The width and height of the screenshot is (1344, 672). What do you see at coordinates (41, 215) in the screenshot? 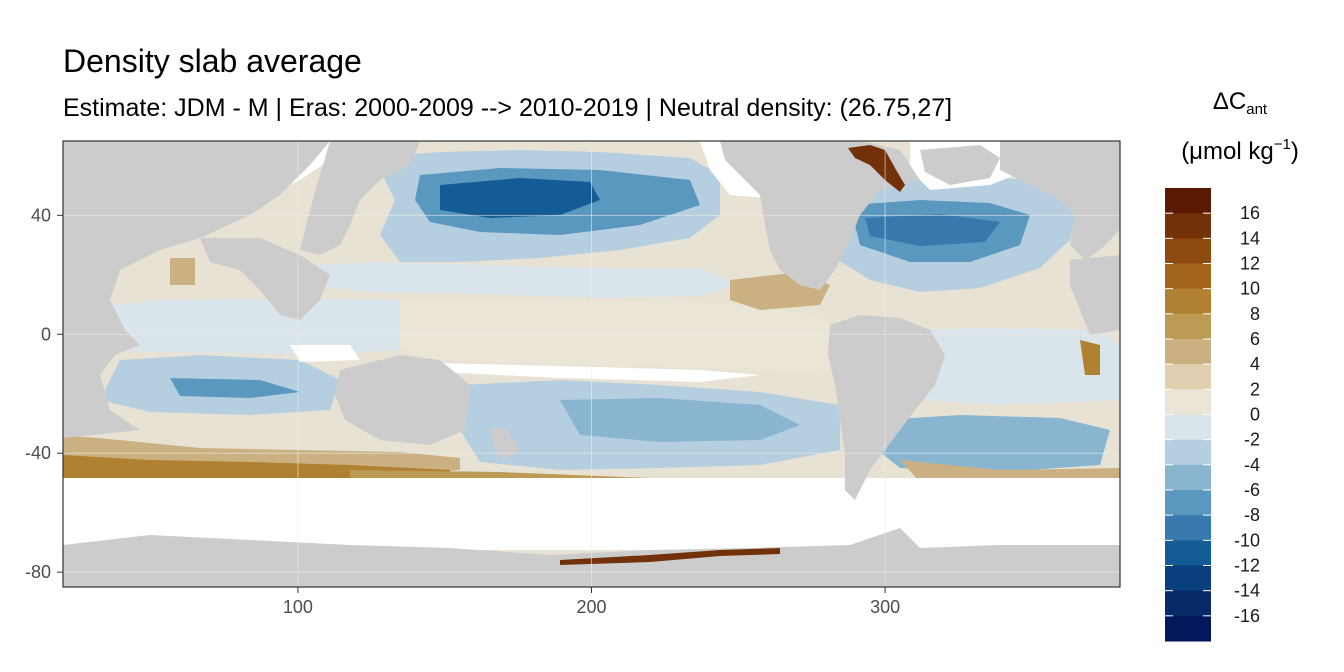
I see `y-tick-label: 40` at bounding box center [41, 215].